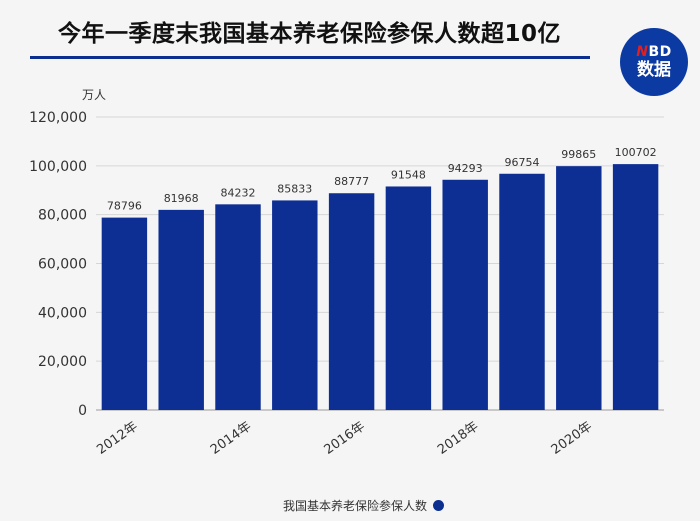  I want to click on y-tick-label: 80,000, so click(62, 216).